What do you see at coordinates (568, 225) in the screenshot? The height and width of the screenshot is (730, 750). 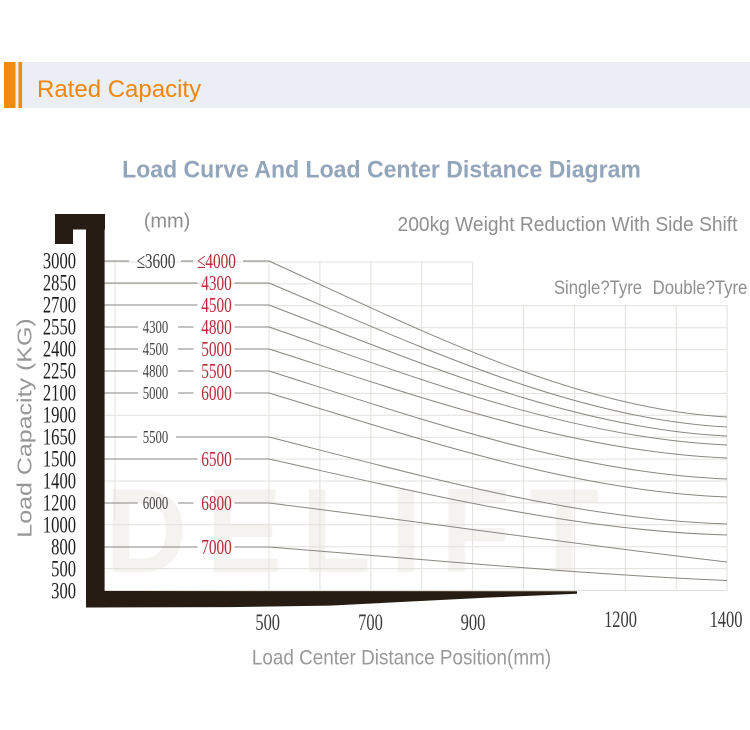 I see `svg-text:200kg Weight Reduction With Si: 200kg Weight Reduction With Side Shift` at bounding box center [568, 225].